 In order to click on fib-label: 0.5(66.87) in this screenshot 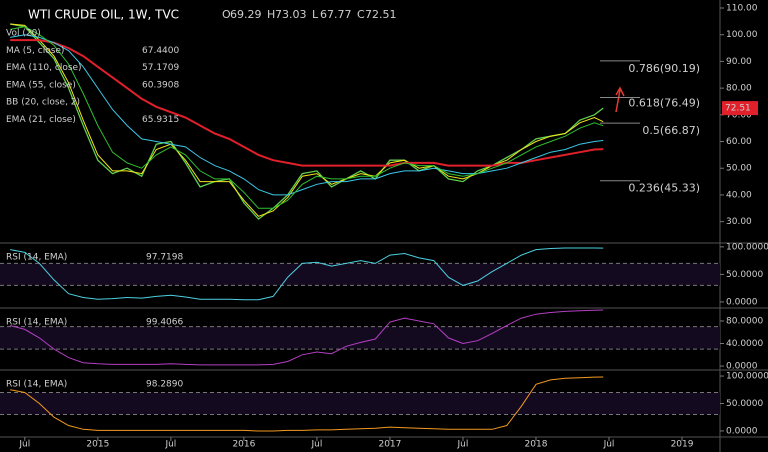, I will do `click(671, 130)`.